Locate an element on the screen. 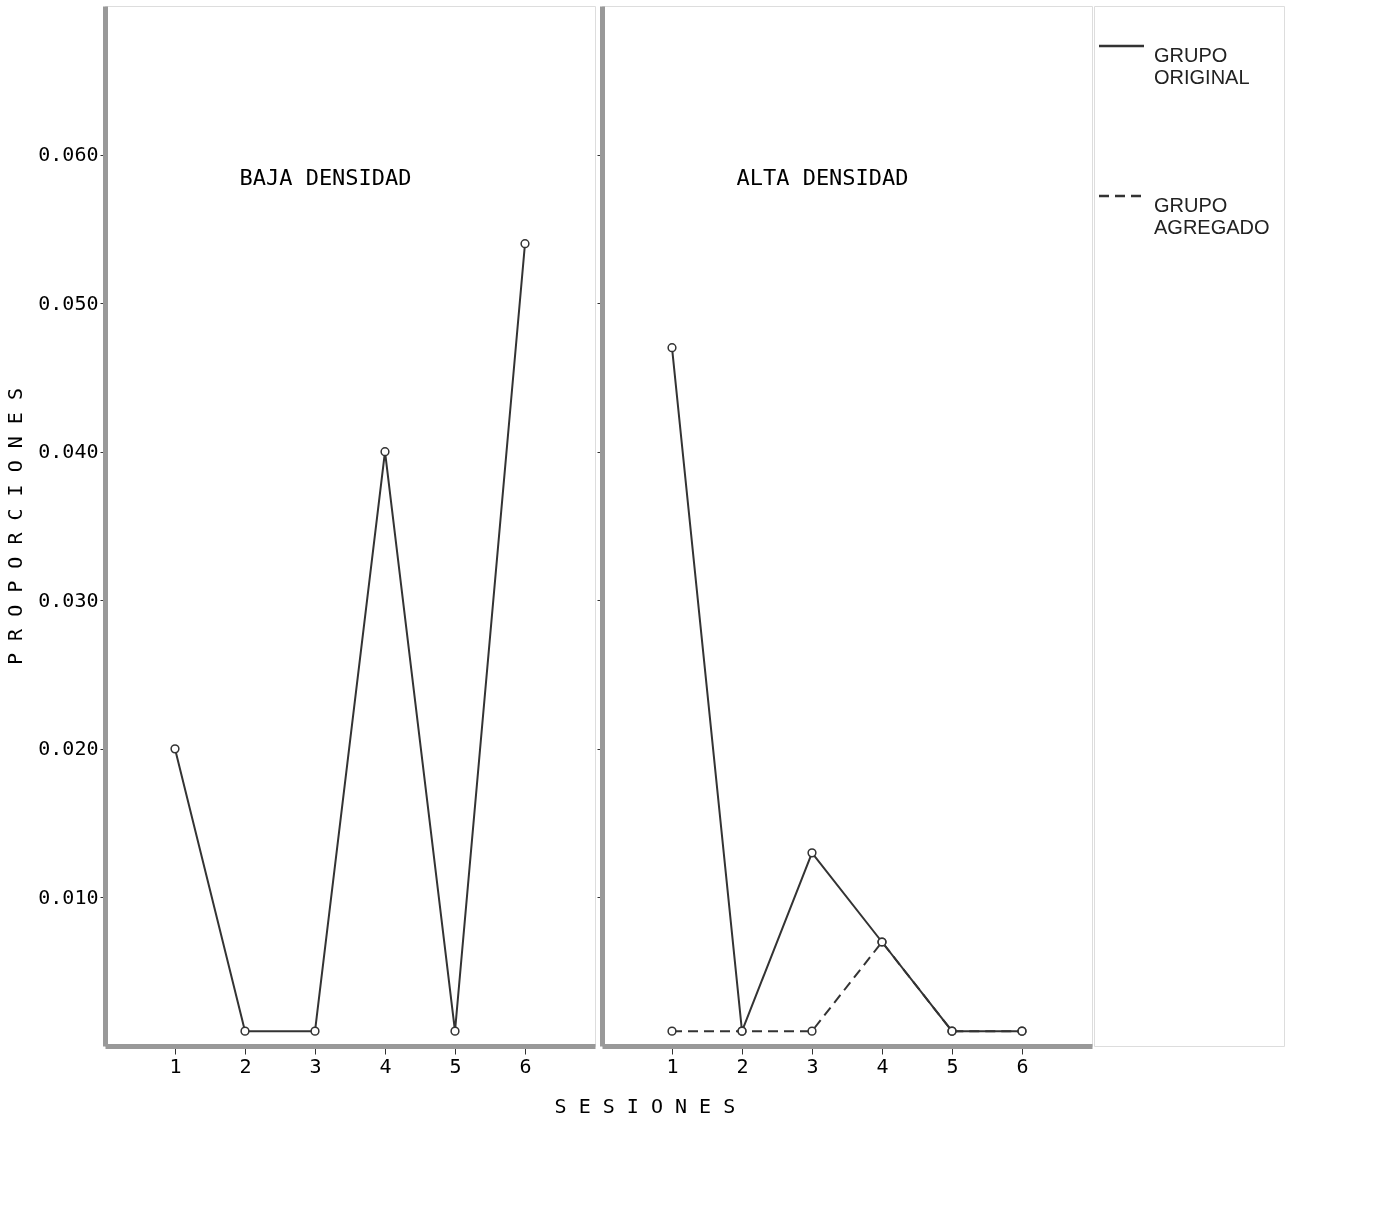  y-tick-label: 0.050 is located at coordinates (68, 302).